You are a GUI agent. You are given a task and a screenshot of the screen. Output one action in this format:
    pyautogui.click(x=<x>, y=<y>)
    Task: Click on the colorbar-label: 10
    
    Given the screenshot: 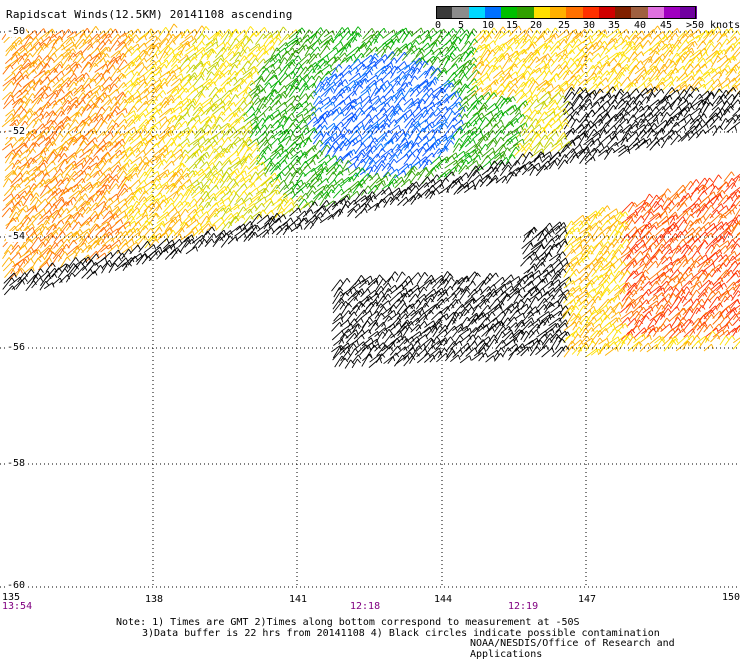 What is the action you would take?
    pyautogui.click(x=488, y=25)
    